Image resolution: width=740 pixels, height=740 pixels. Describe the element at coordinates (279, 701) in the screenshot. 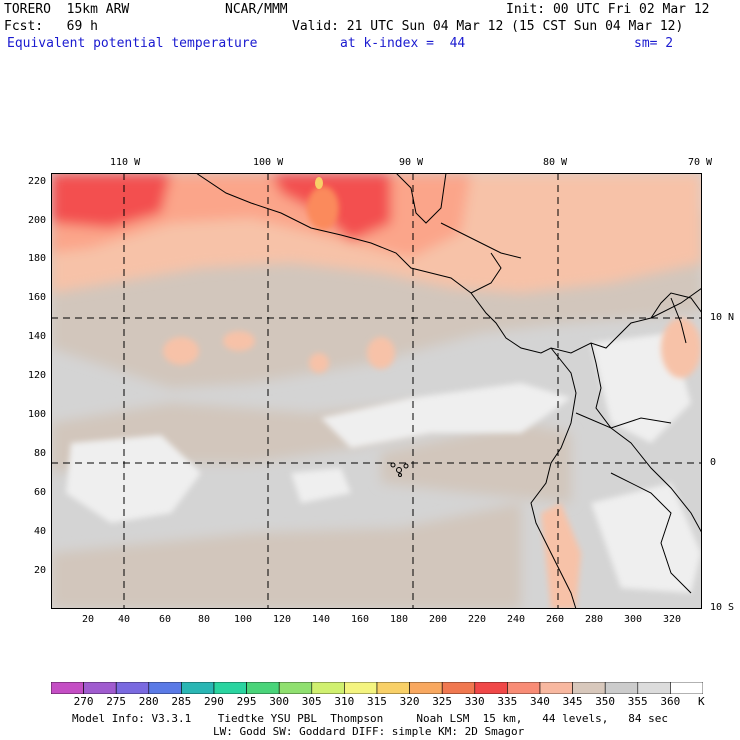

I see `colorbar-label: 300` at that location.